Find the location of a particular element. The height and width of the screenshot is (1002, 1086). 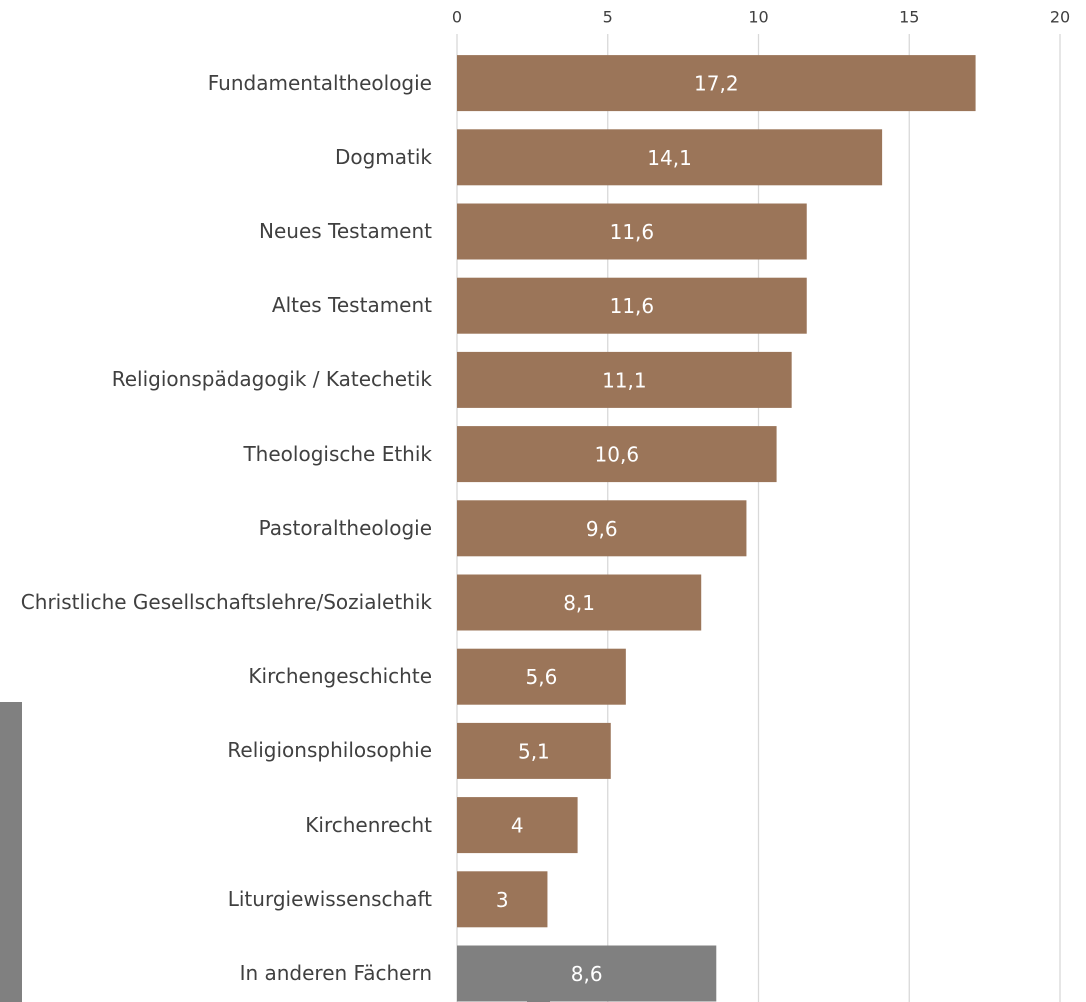

data-label: 9,6 is located at coordinates (602, 529).